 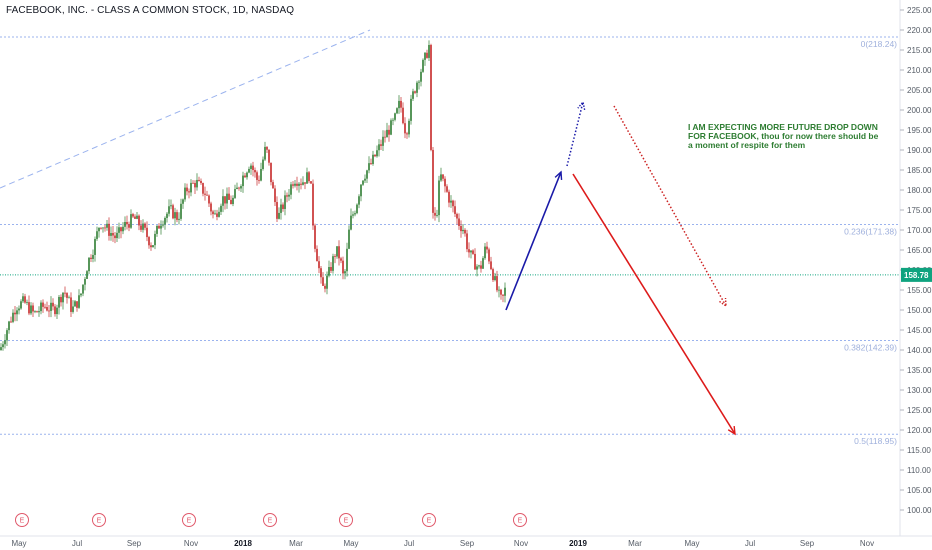 What do you see at coordinates (919, 310) in the screenshot?
I see `y-tick-label: 150.00` at bounding box center [919, 310].